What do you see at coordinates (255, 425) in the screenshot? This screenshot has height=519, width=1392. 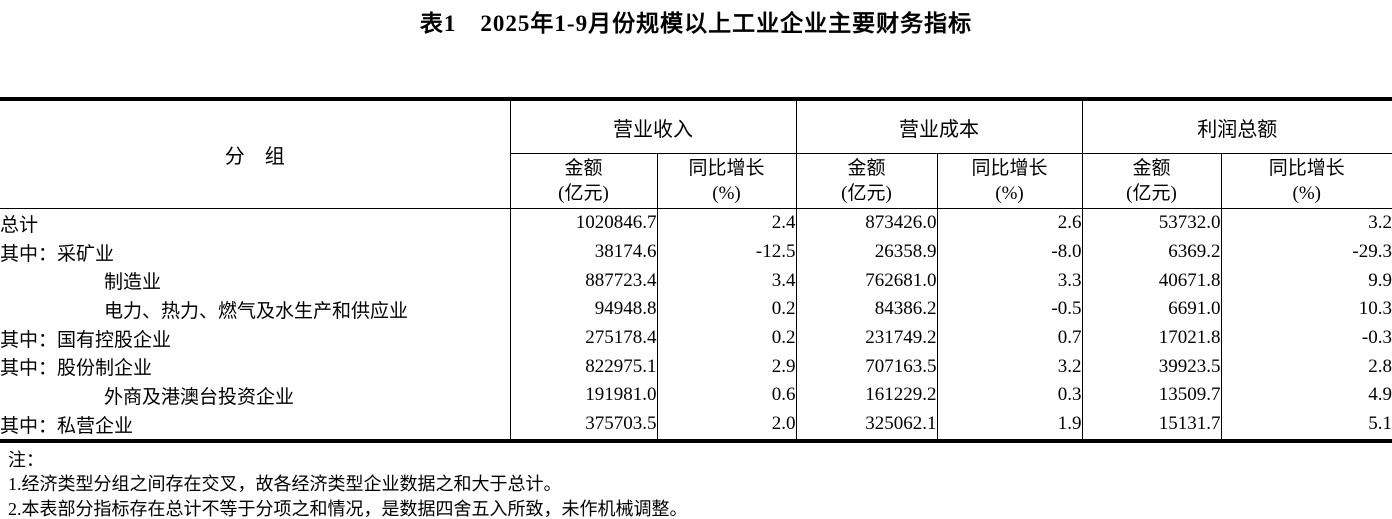 I see `row-group-label: 其中：私营企业` at bounding box center [255, 425].